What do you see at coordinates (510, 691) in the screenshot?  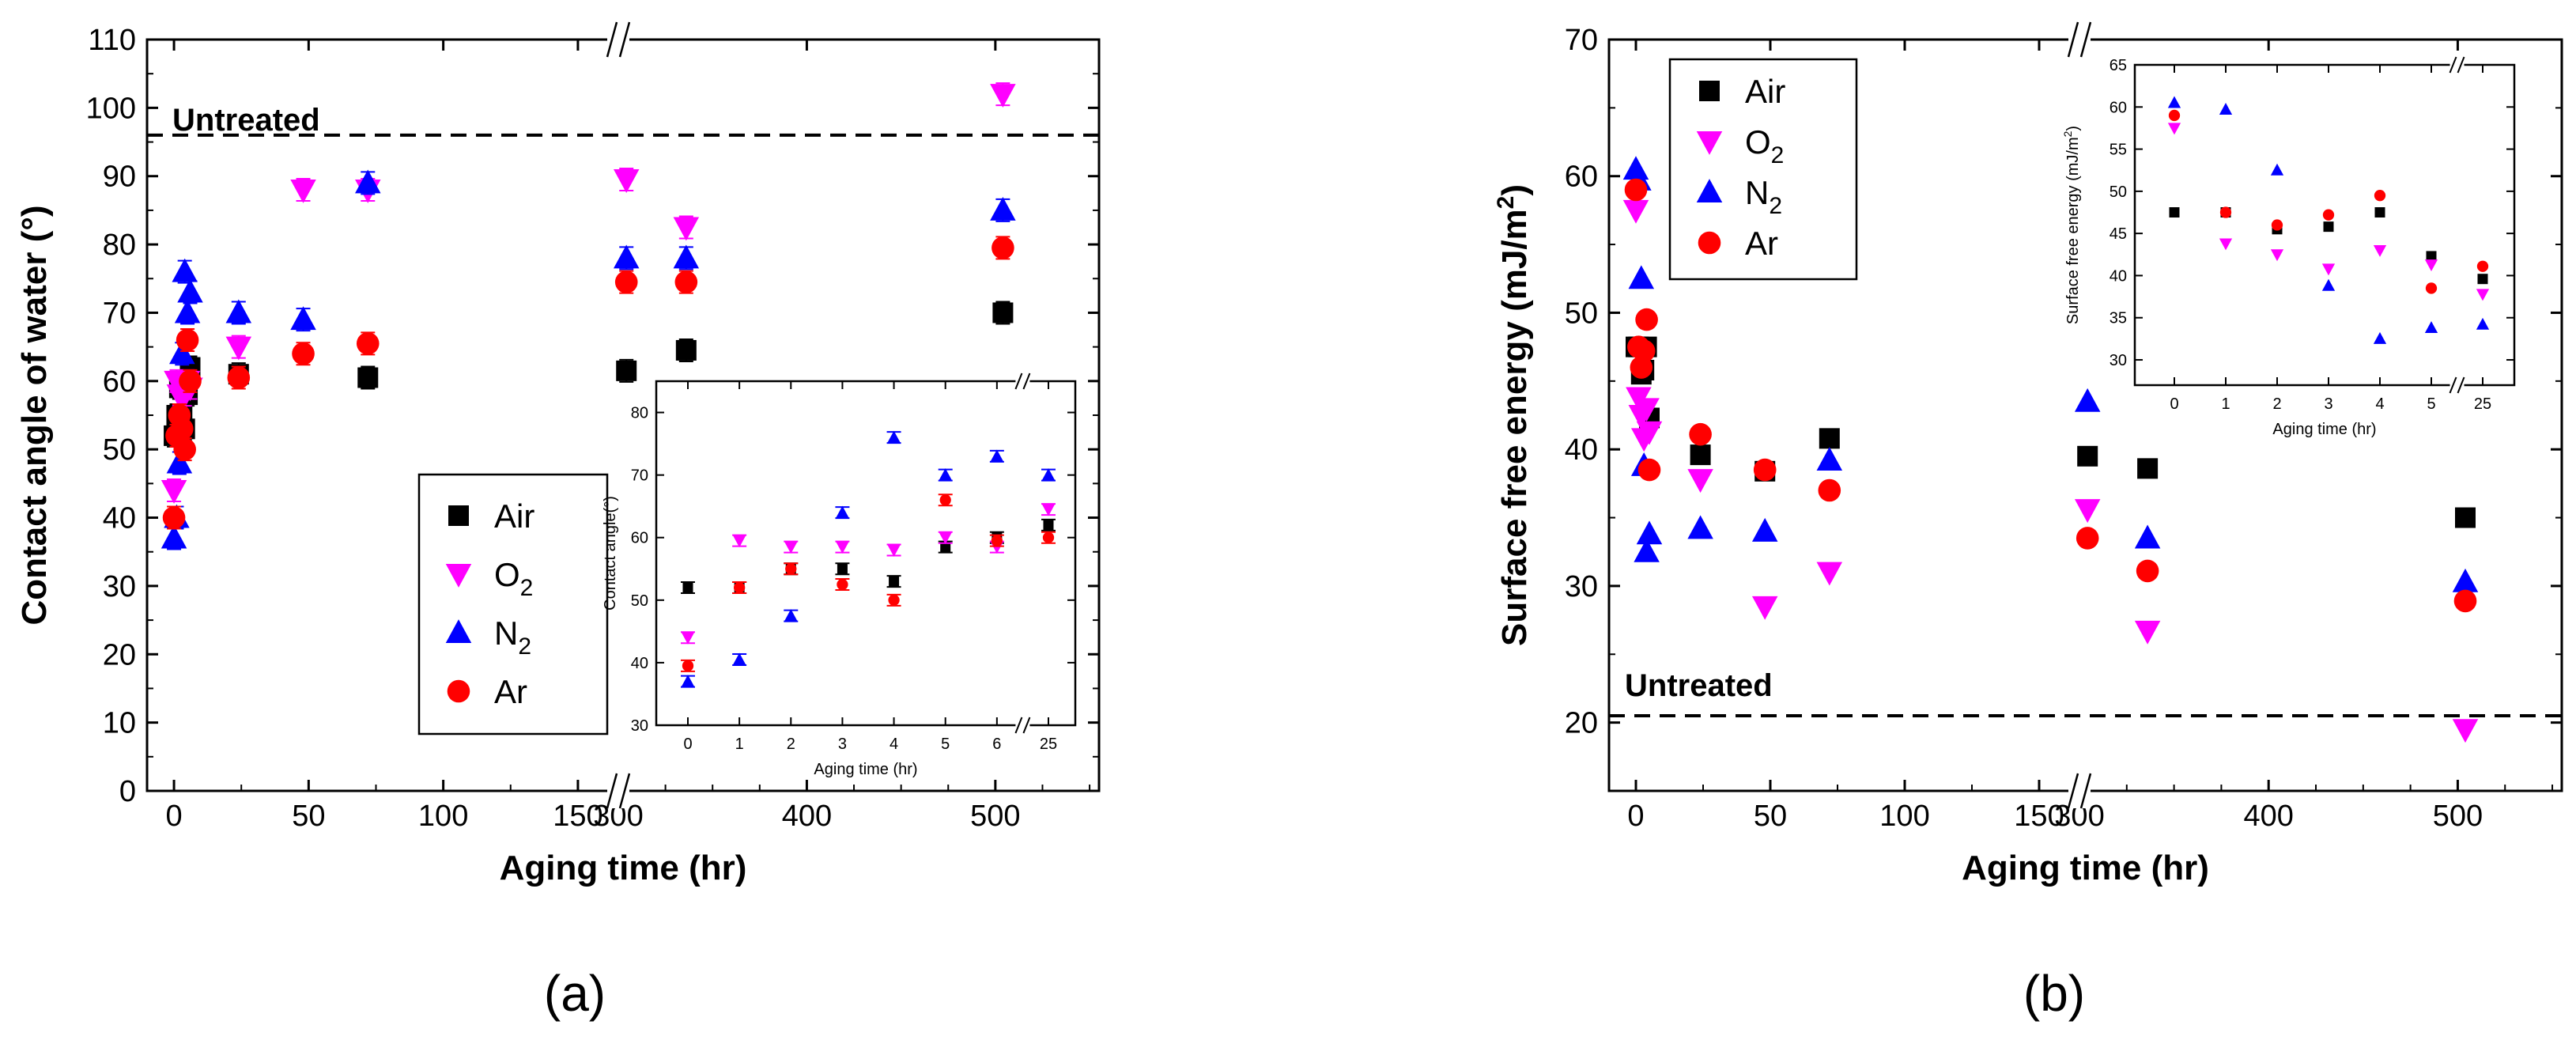 I see `legend-label-text: Ar` at bounding box center [510, 691].